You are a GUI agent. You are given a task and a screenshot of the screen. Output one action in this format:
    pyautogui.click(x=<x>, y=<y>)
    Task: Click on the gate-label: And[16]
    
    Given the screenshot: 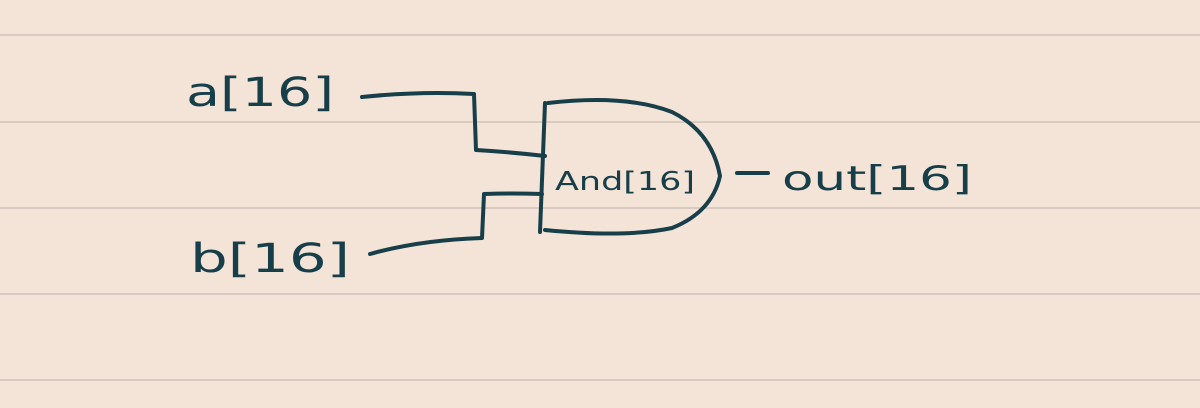 What is the action you would take?
    pyautogui.click(x=625, y=182)
    